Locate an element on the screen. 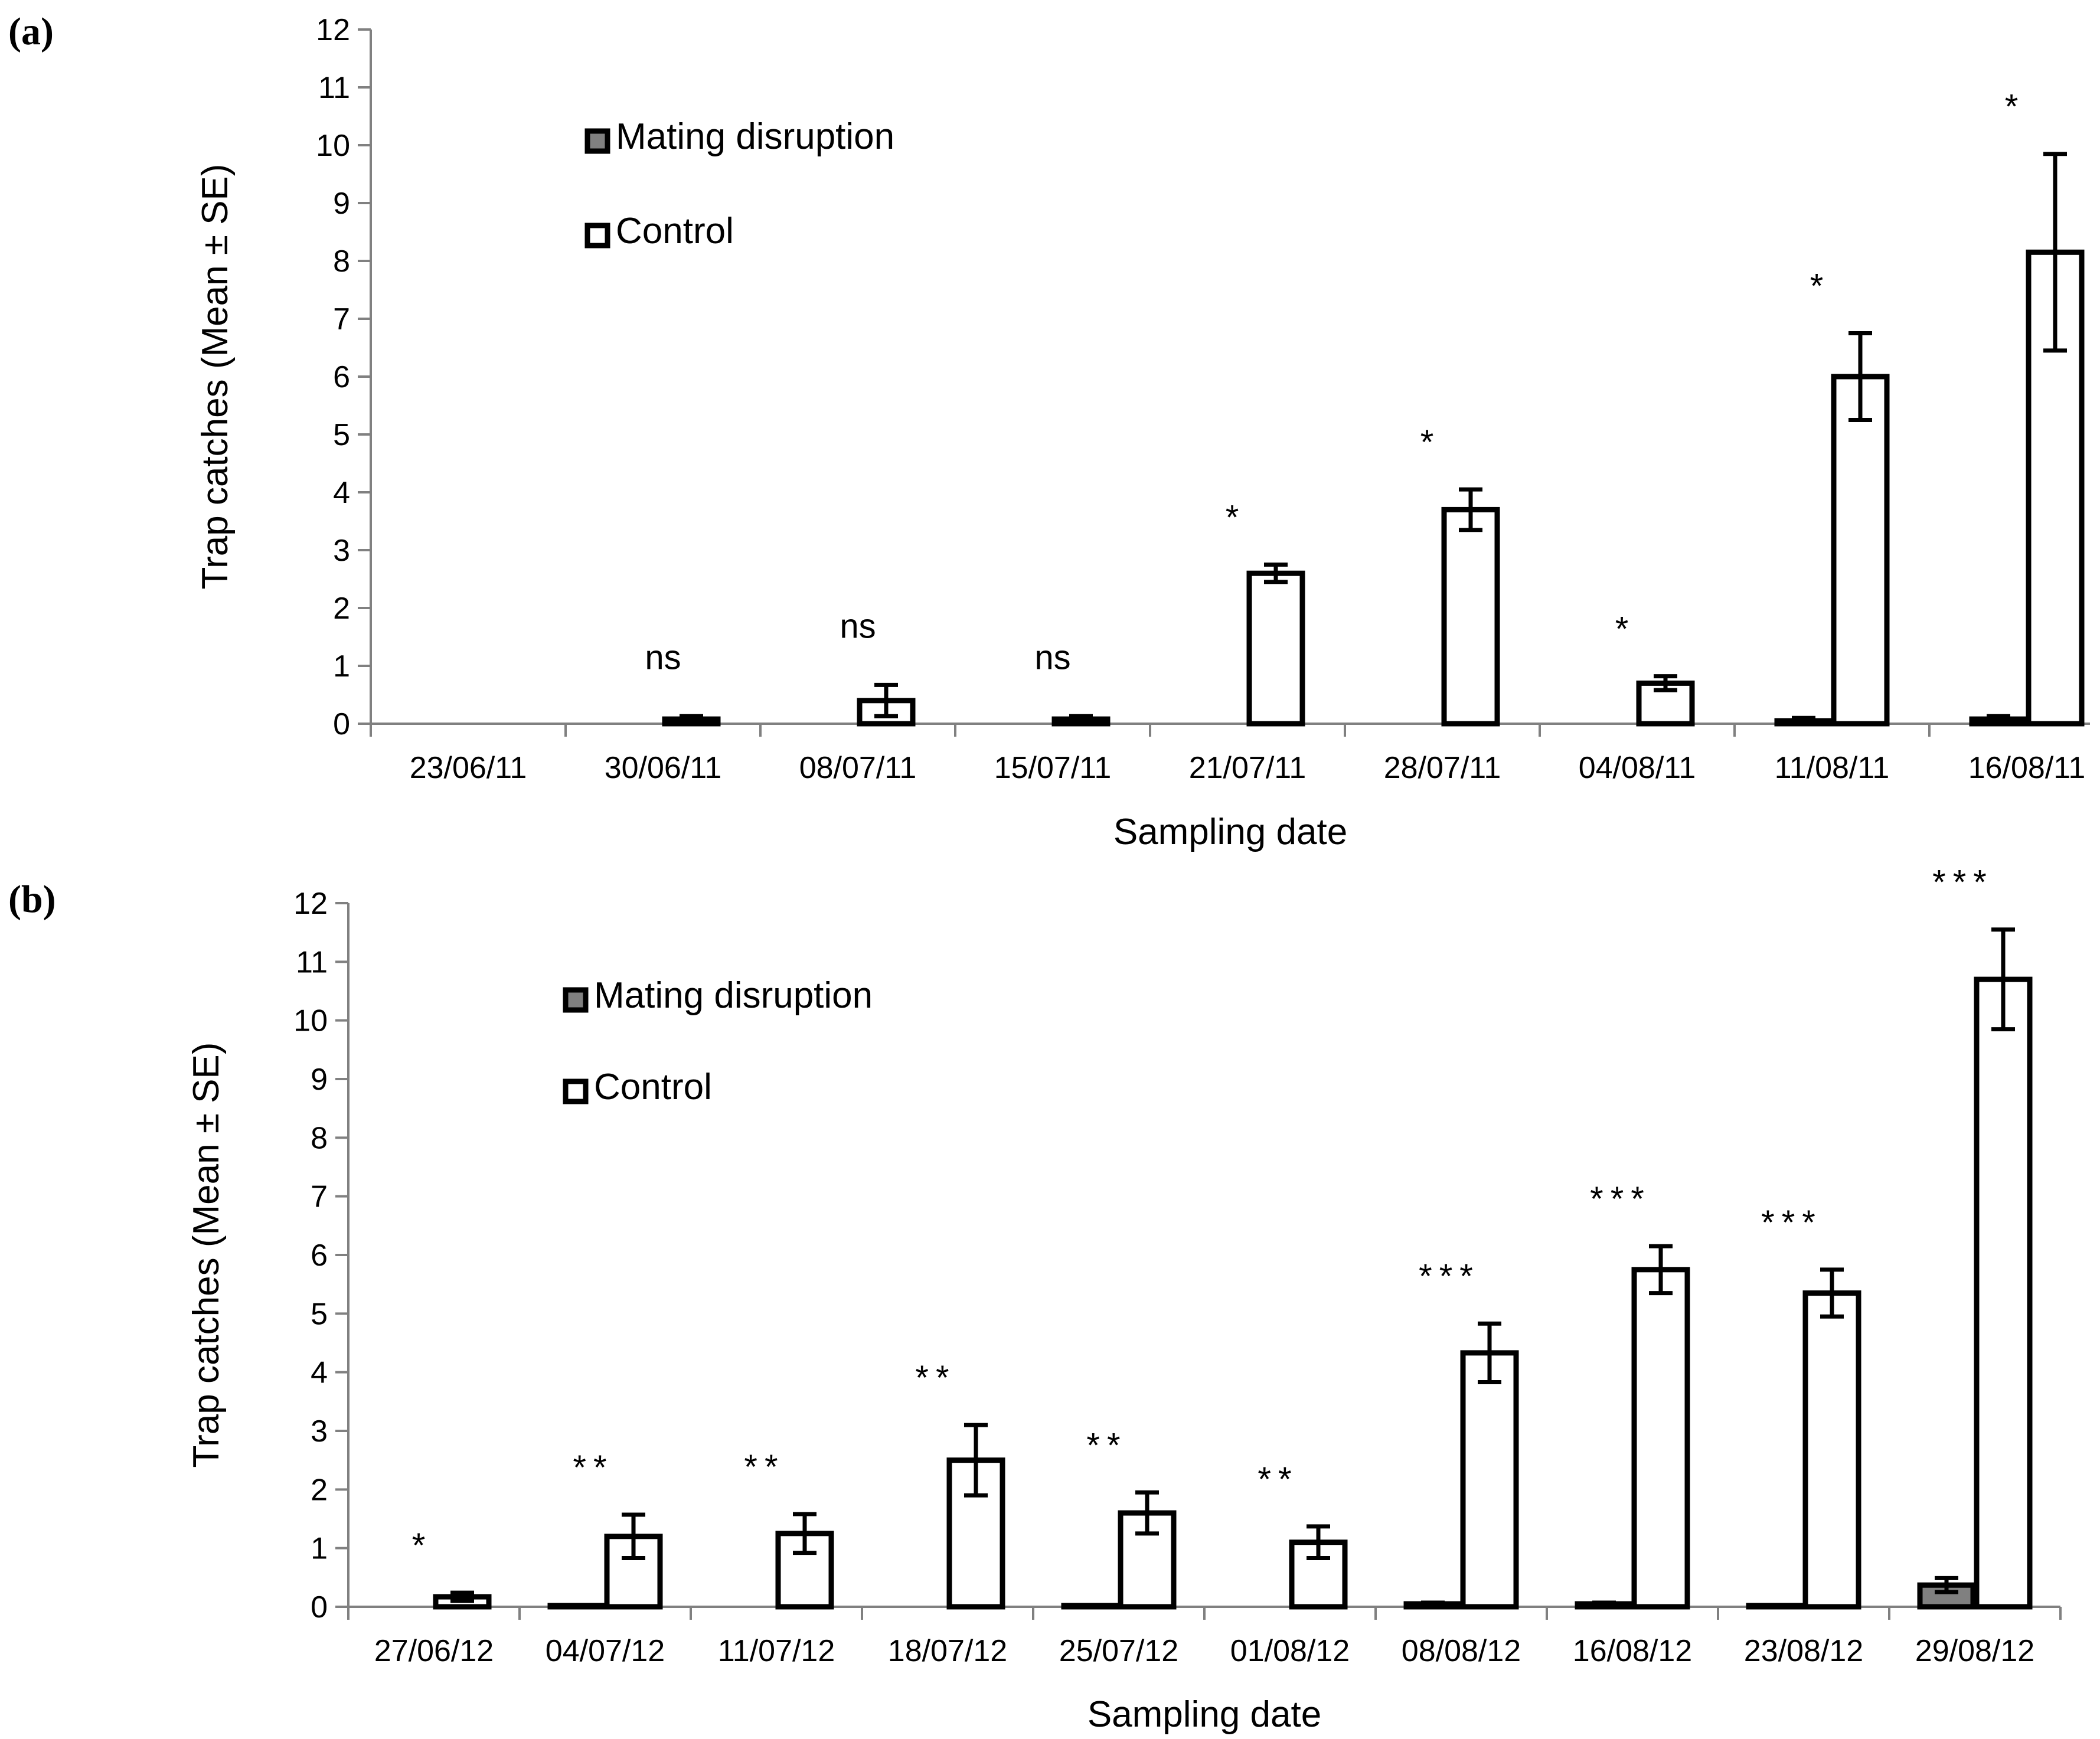  x-tick-label: 15/07/11 is located at coordinates (1053, 768).